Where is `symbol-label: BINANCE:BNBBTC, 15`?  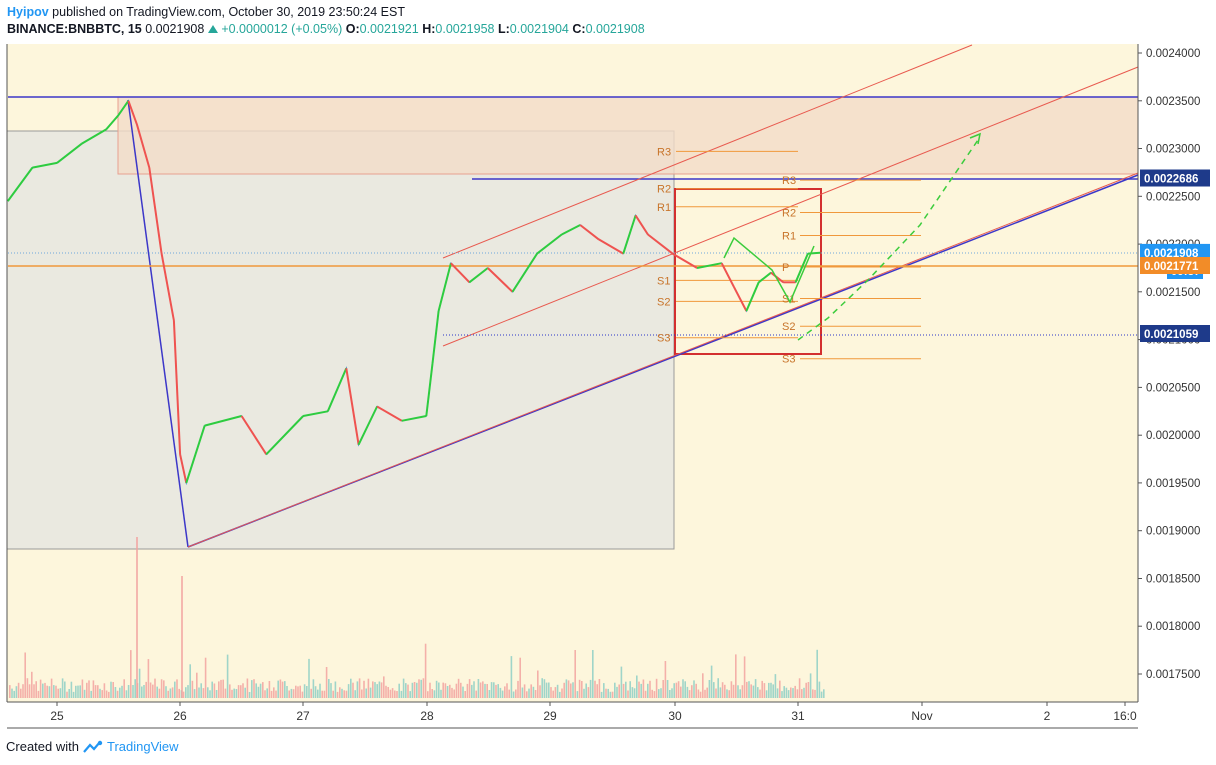
symbol-label: BINANCE:BNBBTC, 15 is located at coordinates (74, 29).